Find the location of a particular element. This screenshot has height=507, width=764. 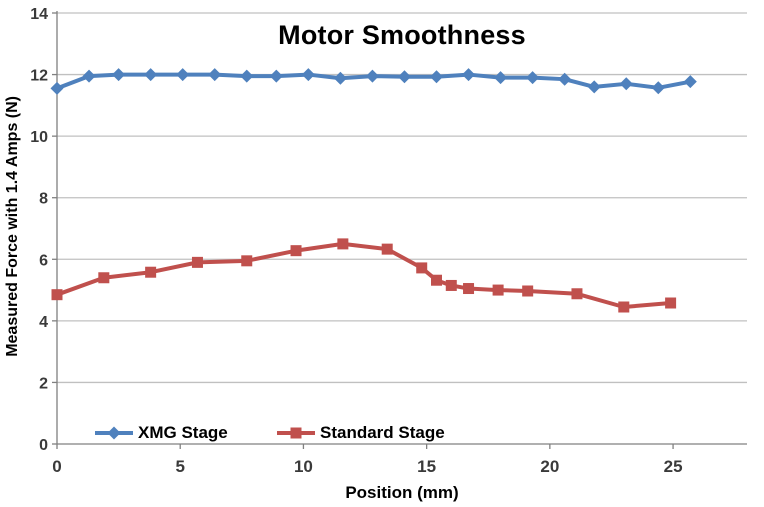

legend-item-standard-stage: Standard Stage is located at coordinates (361, 433).